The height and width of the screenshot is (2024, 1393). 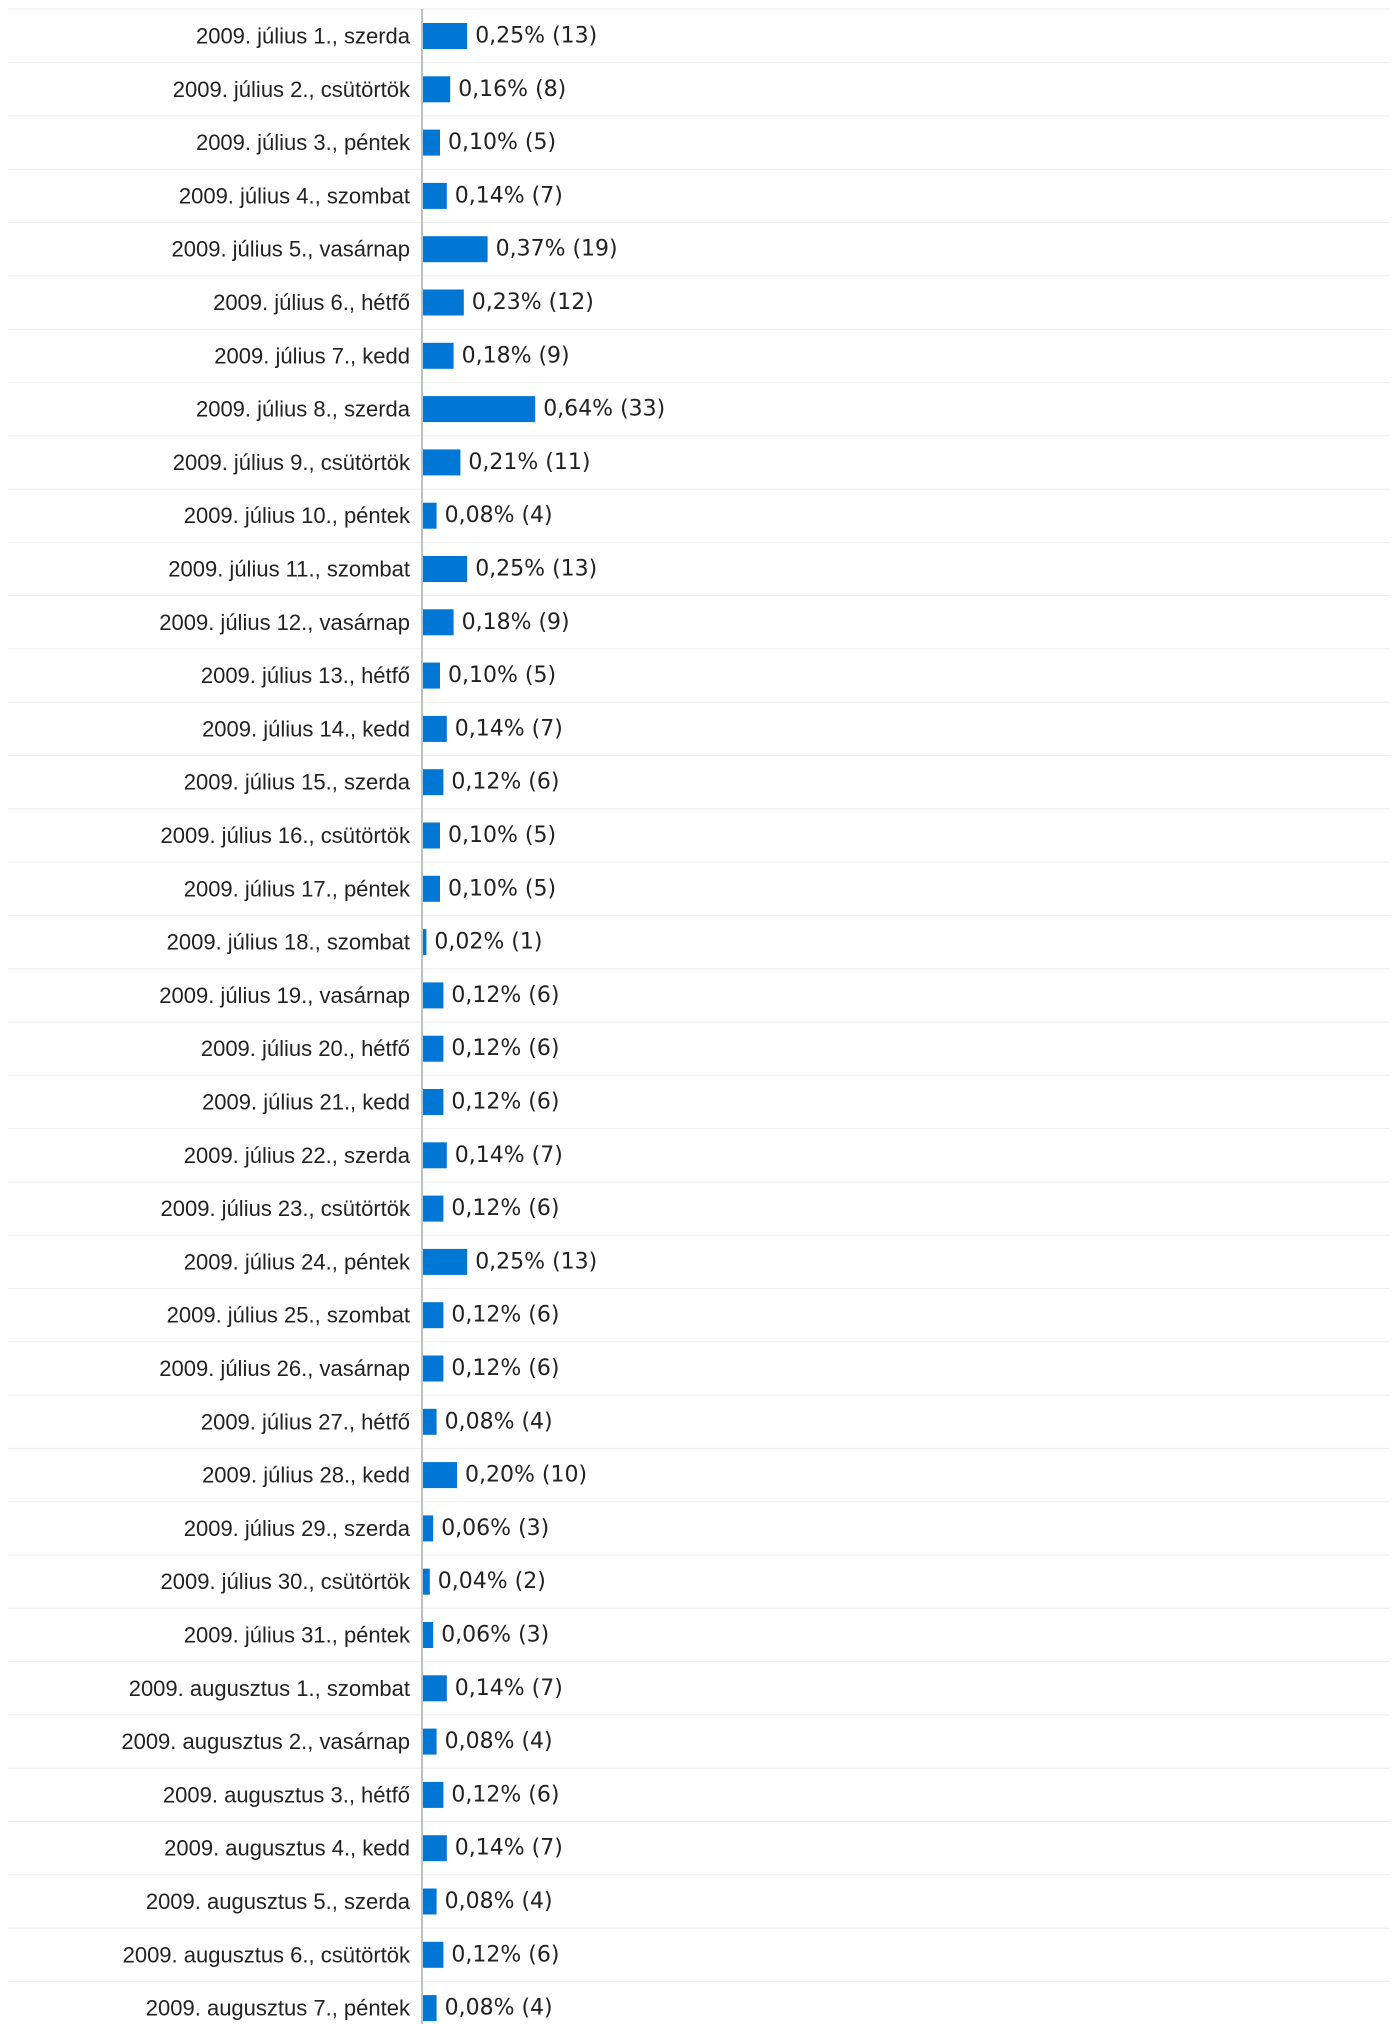 I want to click on category-label: 2009. július 27., hétfő, so click(x=305, y=1421).